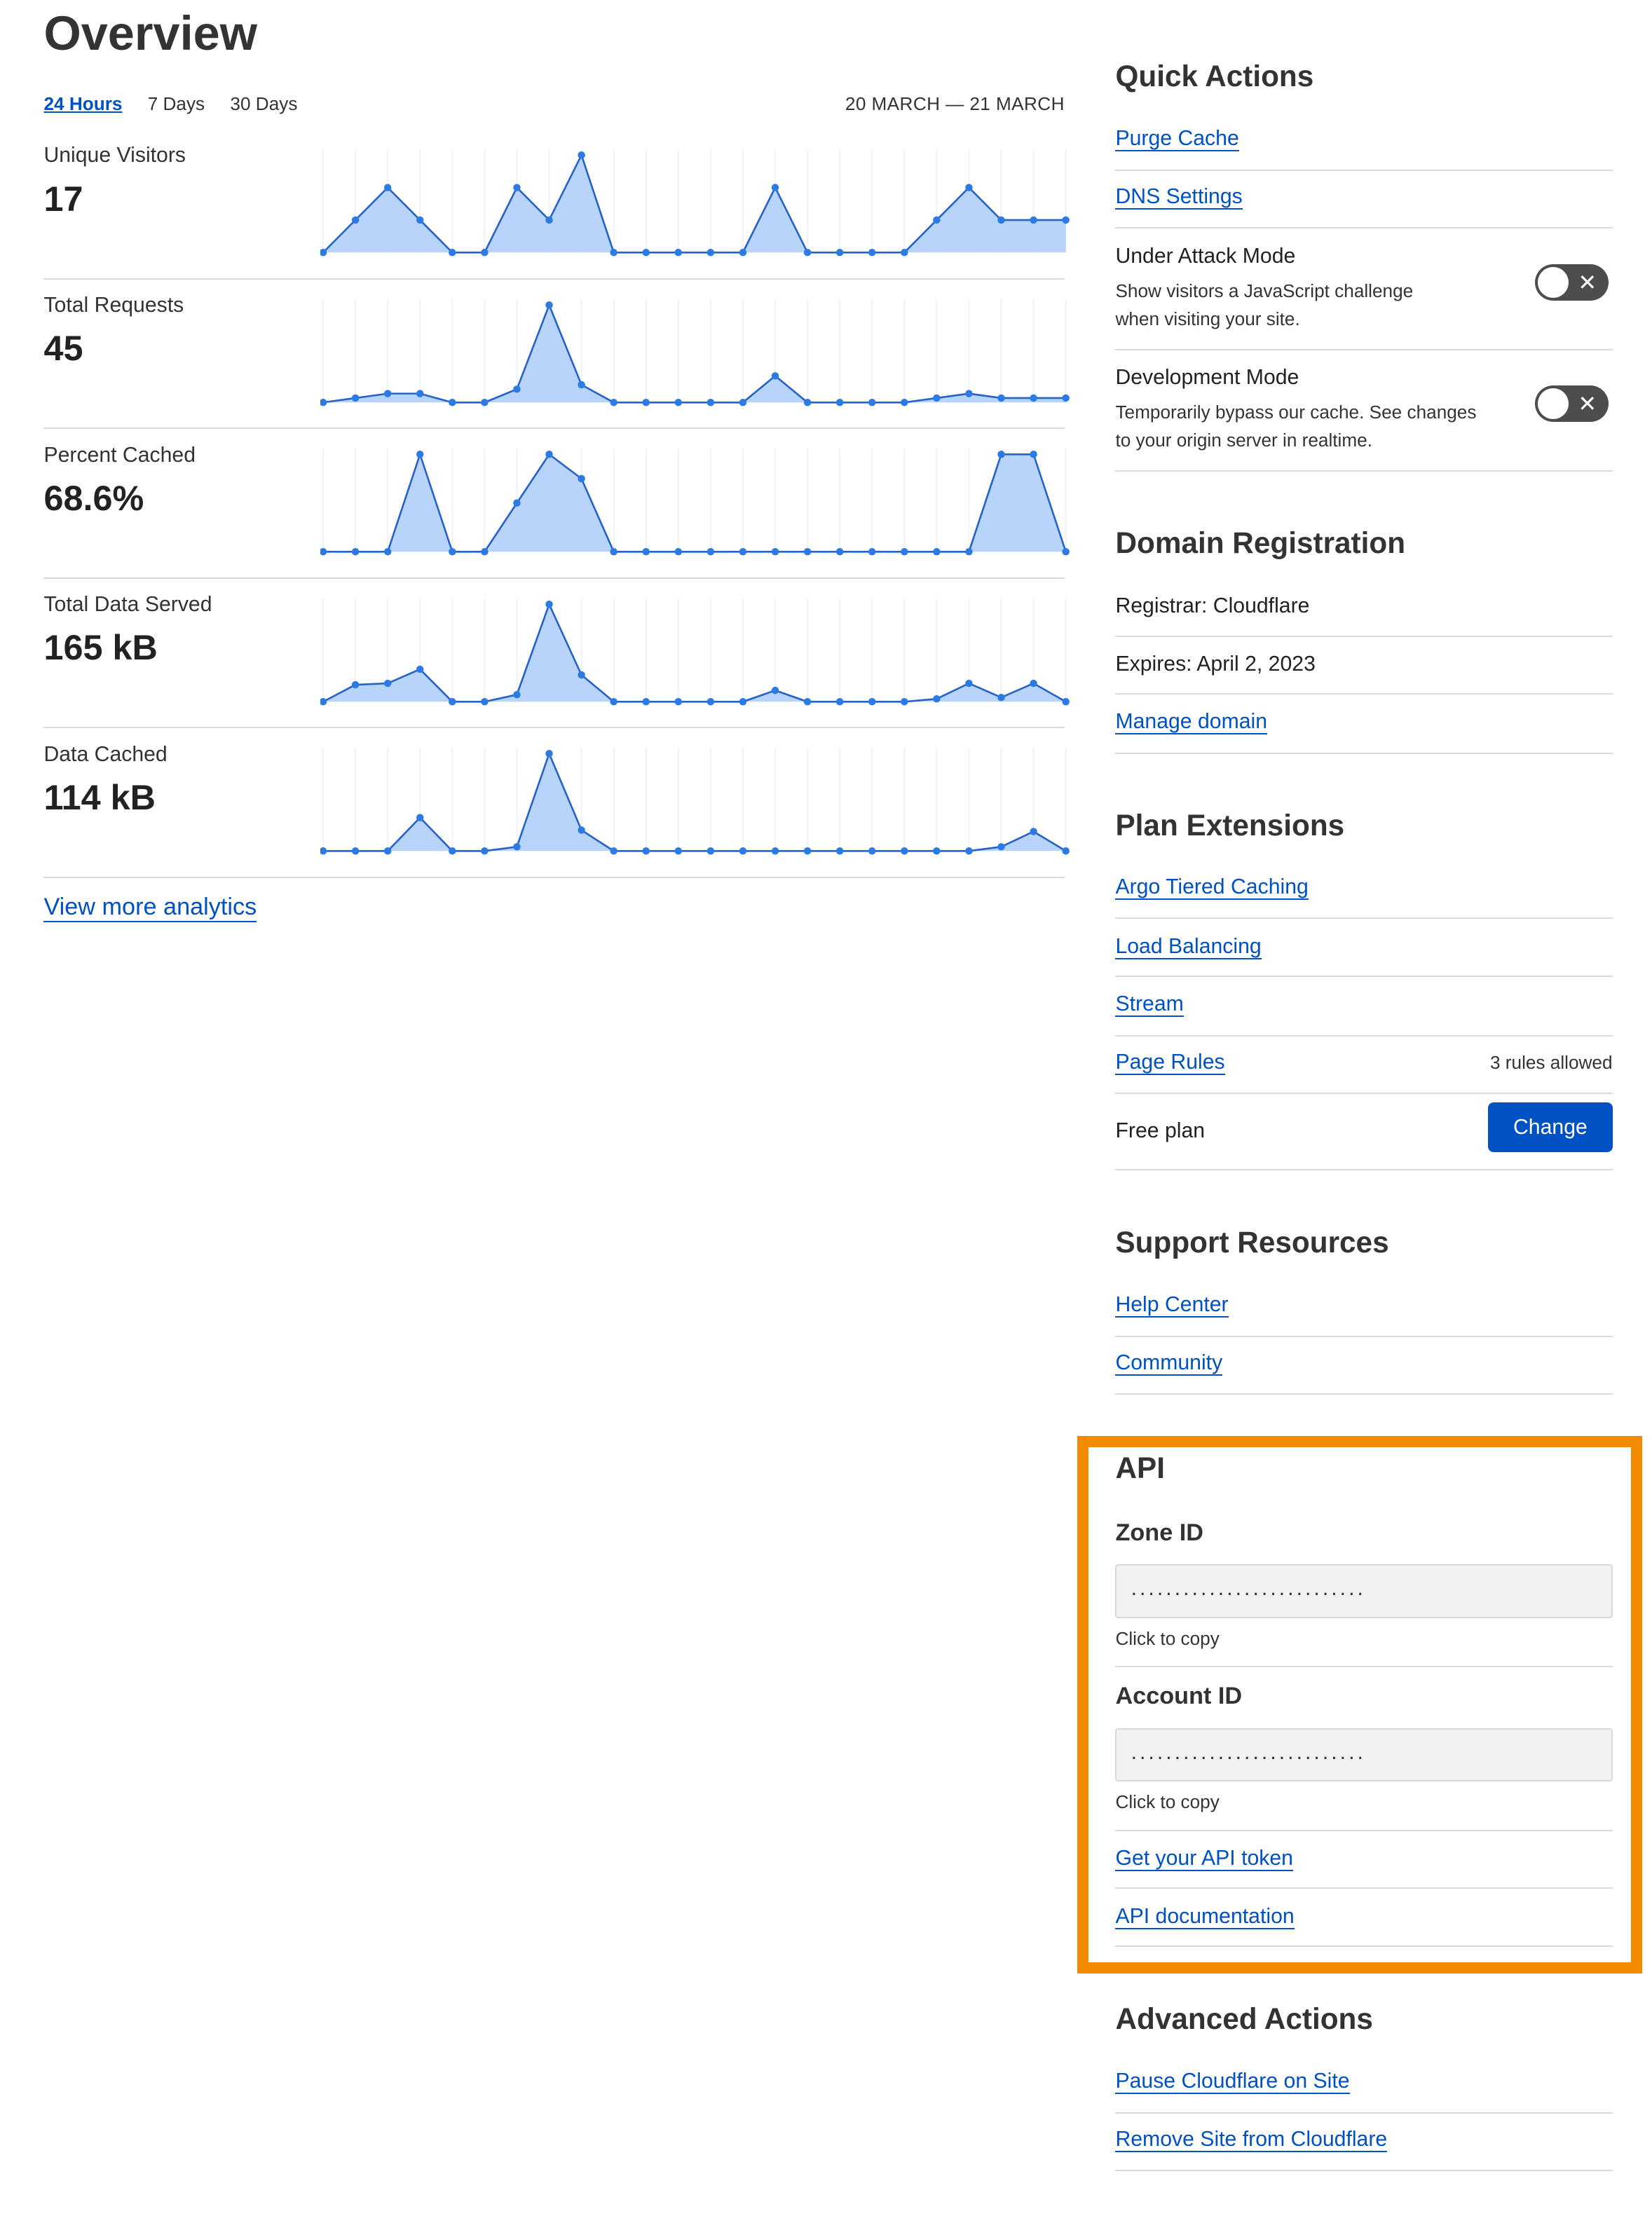  Describe the element at coordinates (1179, 197) in the screenshot. I see `dns-settings-link: DNS Settings` at that location.